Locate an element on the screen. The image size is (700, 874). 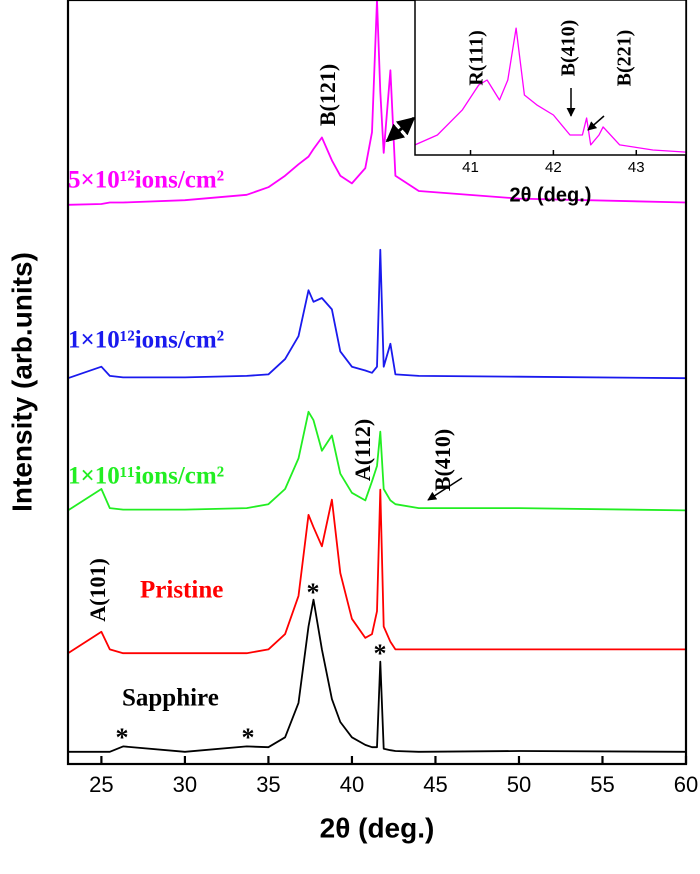
x-tick-label: 45 is located at coordinates (435, 784).